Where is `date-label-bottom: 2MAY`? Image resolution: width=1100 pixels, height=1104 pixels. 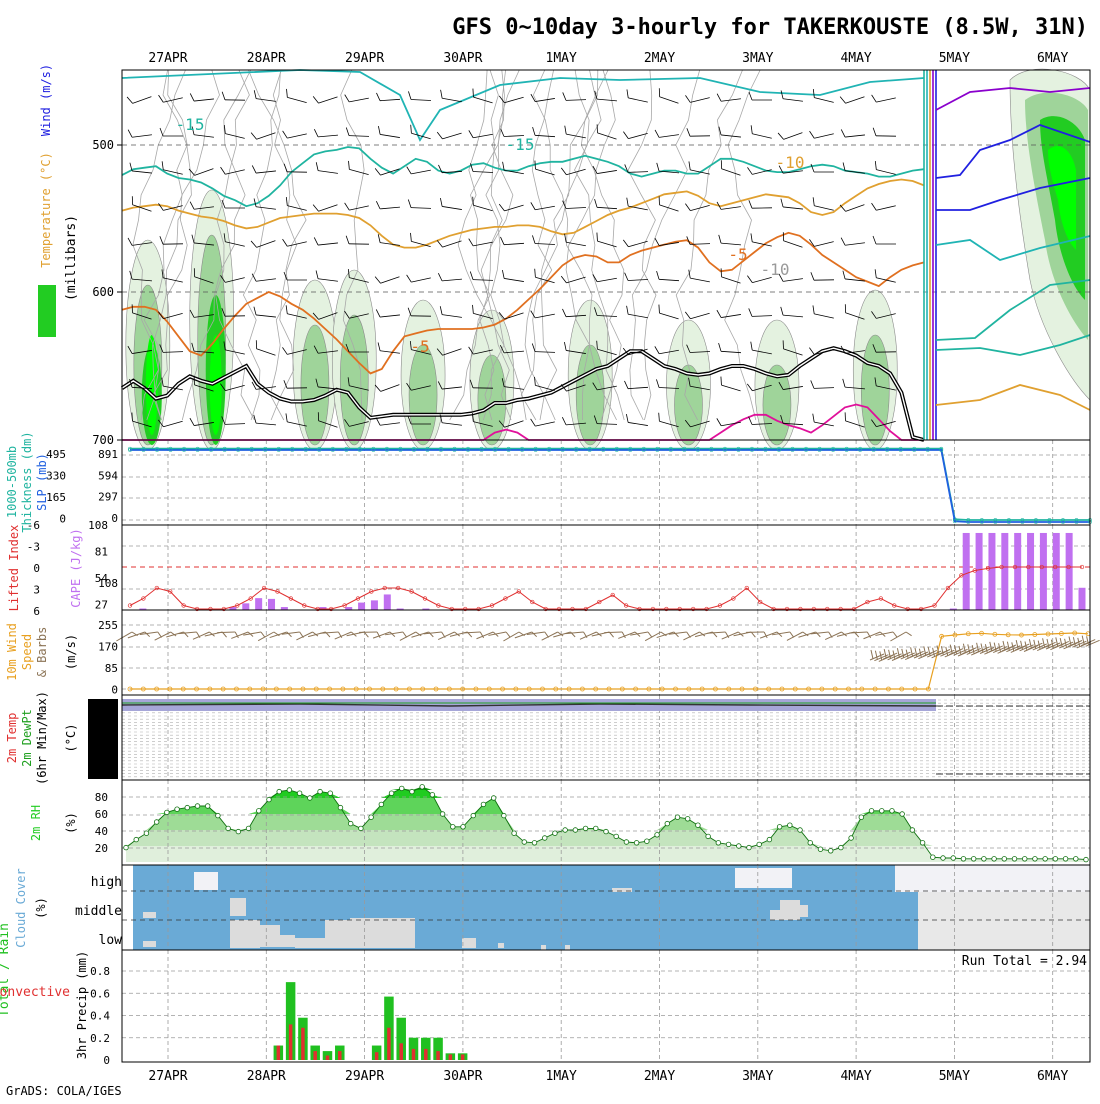 date-label-bottom: 2MAY is located at coordinates (659, 1076).